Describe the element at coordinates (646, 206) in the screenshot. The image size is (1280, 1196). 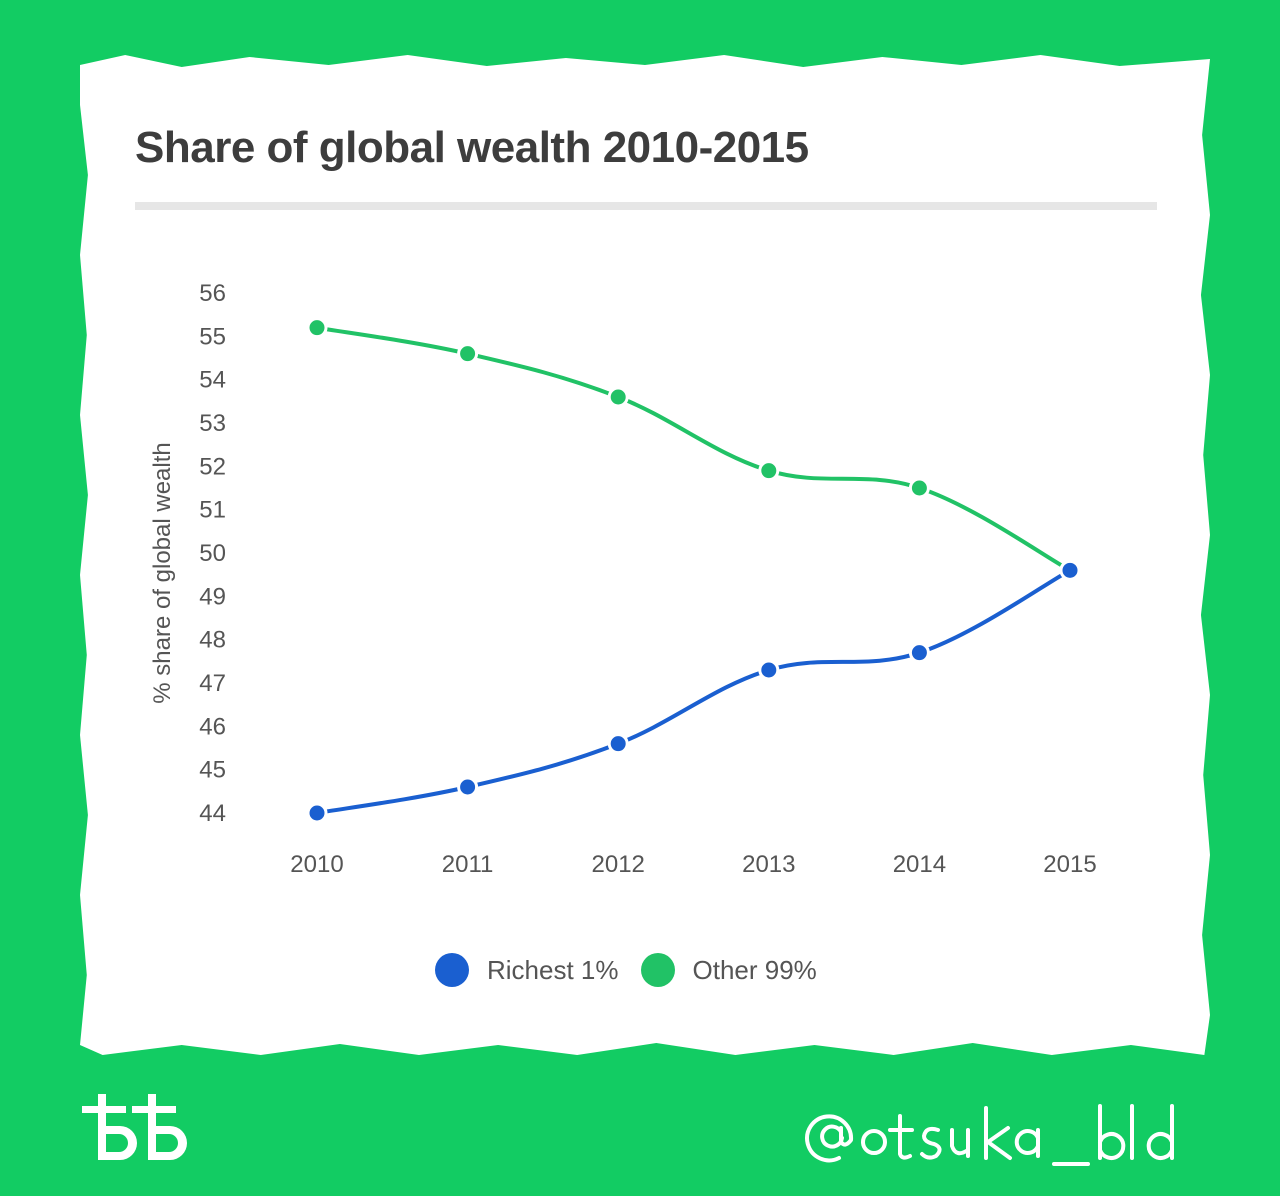
I see `title-divider` at that location.